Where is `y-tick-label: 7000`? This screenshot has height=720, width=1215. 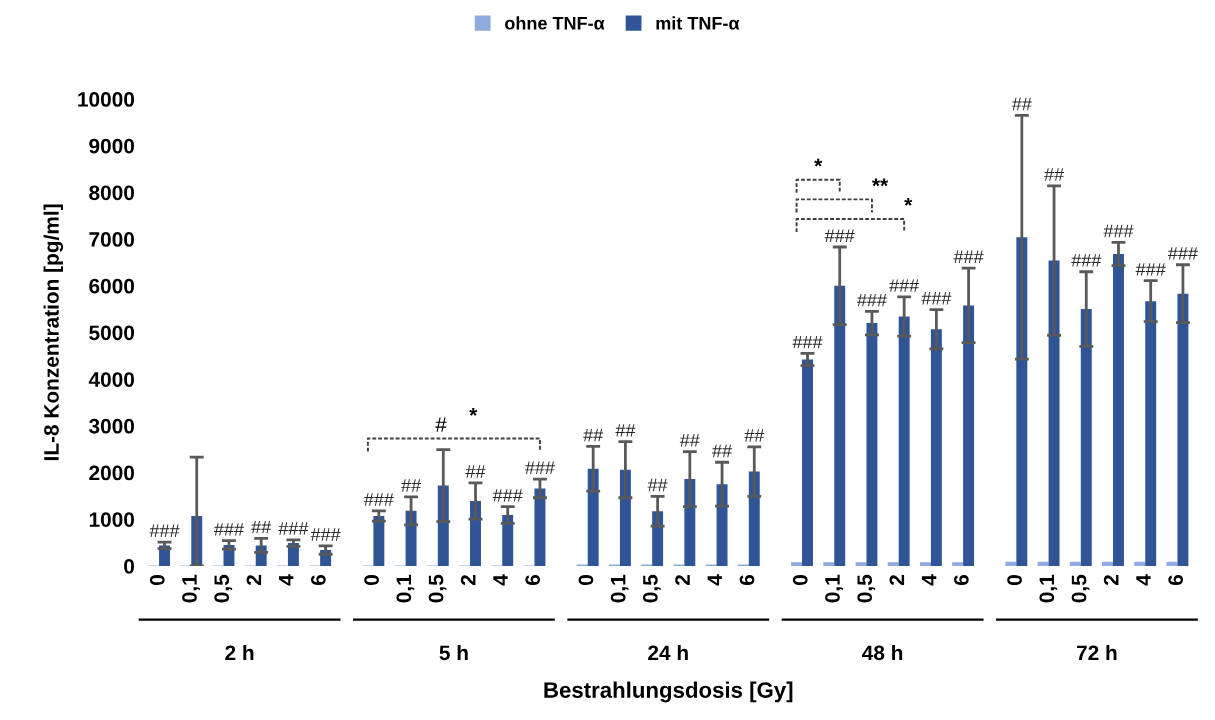
y-tick-label: 7000 is located at coordinates (112, 239).